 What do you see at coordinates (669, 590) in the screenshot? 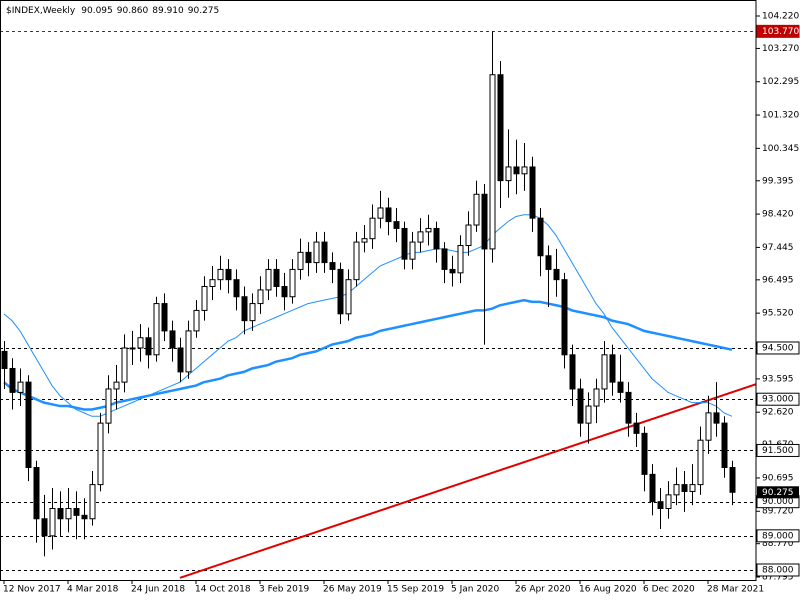
I see `x-tick-label: 6 Dec 2020` at bounding box center [669, 590].